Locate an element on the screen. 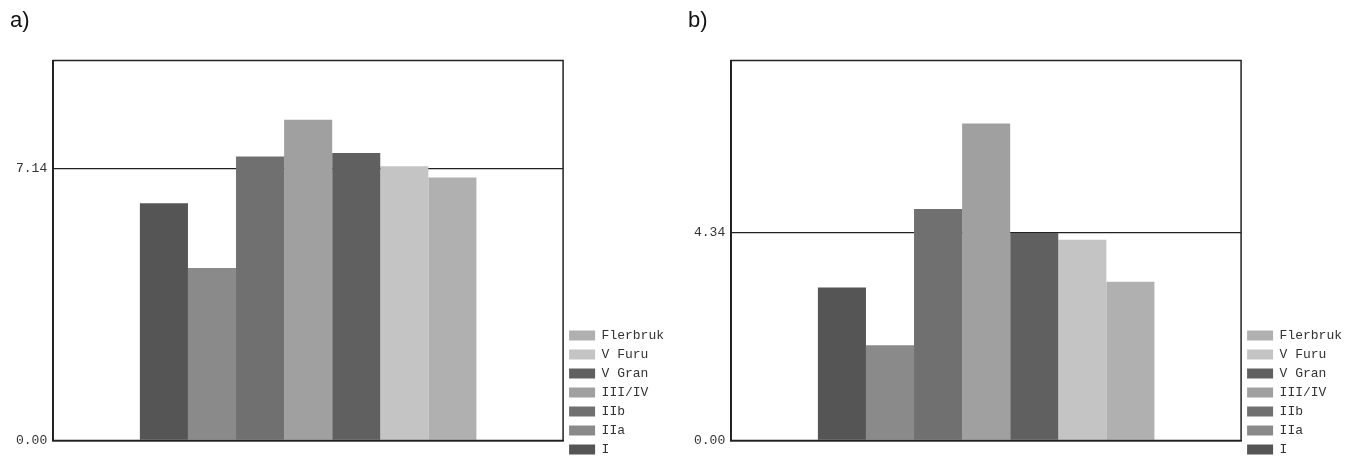 This screenshot has width=1356, height=468. y-tick-label: 4.34 is located at coordinates (709, 233).